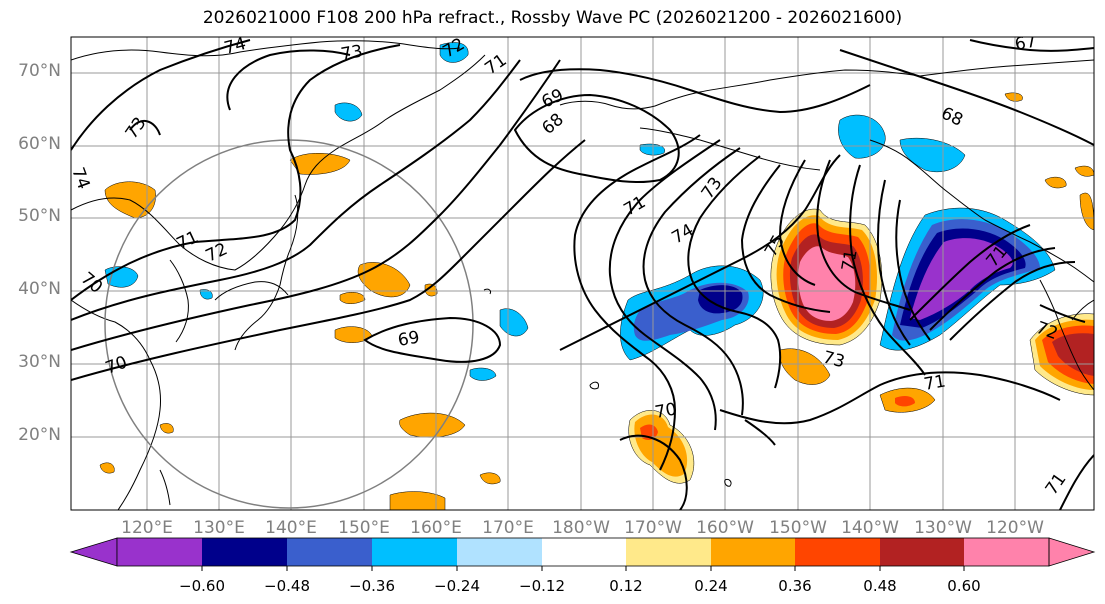  What do you see at coordinates (147, 528) in the screenshot?
I see `longitude-label: 120°E` at bounding box center [147, 528].